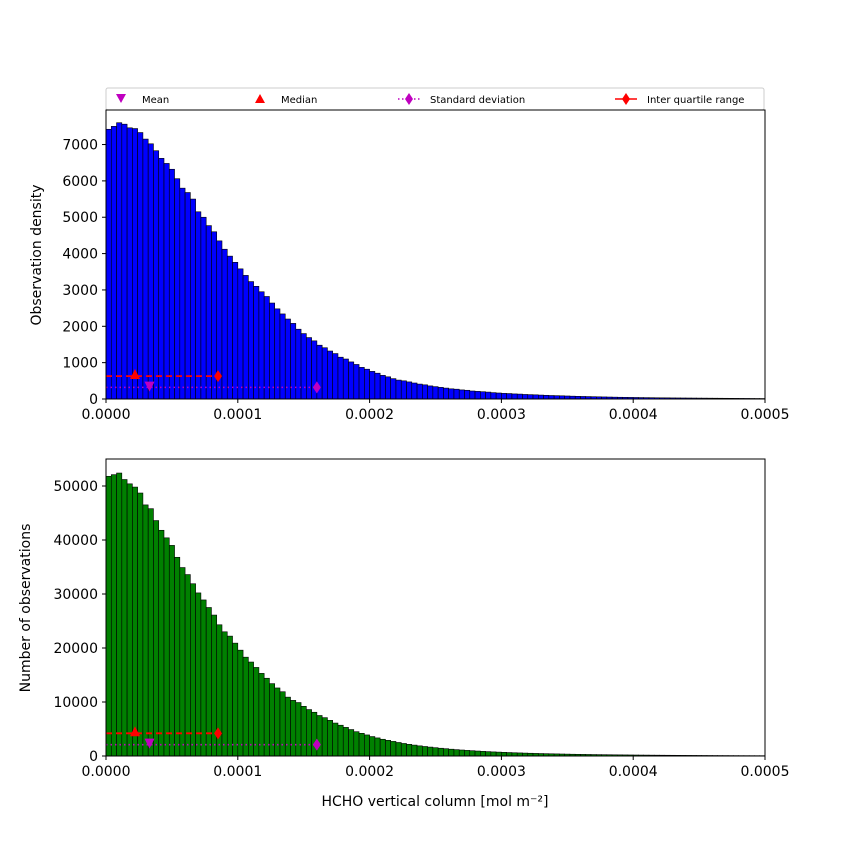  I want to click on y-tick-label: 6000, so click(80, 182).